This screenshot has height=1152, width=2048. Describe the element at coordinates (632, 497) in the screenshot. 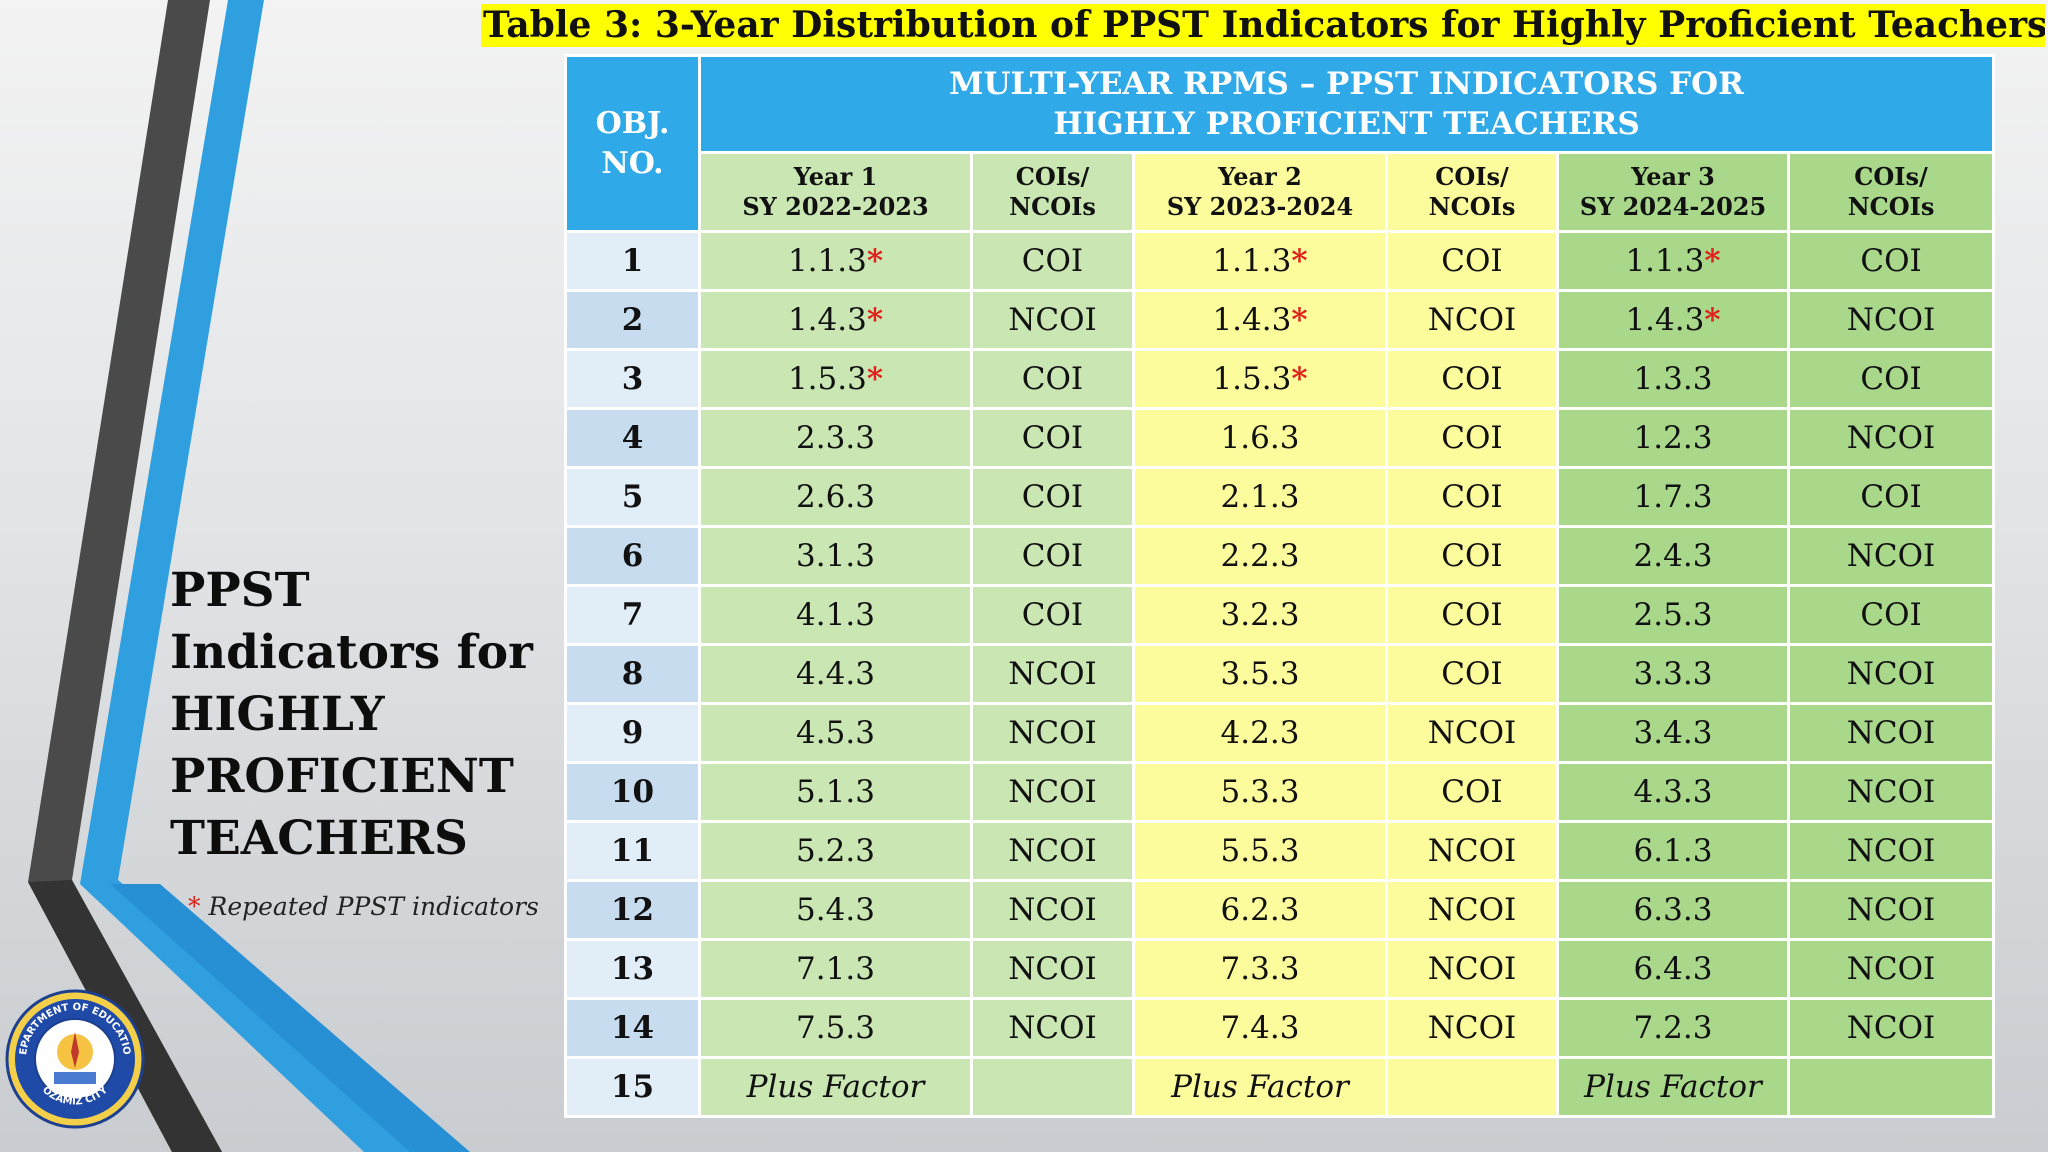

I see `obj-number-cell-text: 5` at that location.